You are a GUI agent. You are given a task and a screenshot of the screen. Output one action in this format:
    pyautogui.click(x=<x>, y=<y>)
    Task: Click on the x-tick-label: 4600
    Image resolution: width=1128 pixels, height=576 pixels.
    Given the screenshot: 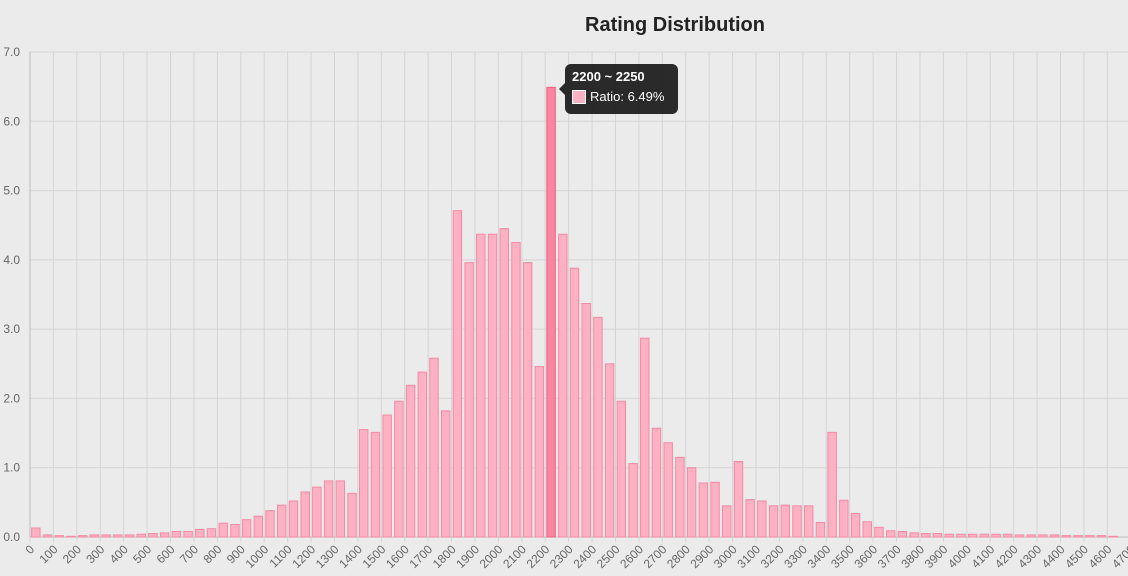 What is the action you would take?
    pyautogui.click(x=1100, y=556)
    